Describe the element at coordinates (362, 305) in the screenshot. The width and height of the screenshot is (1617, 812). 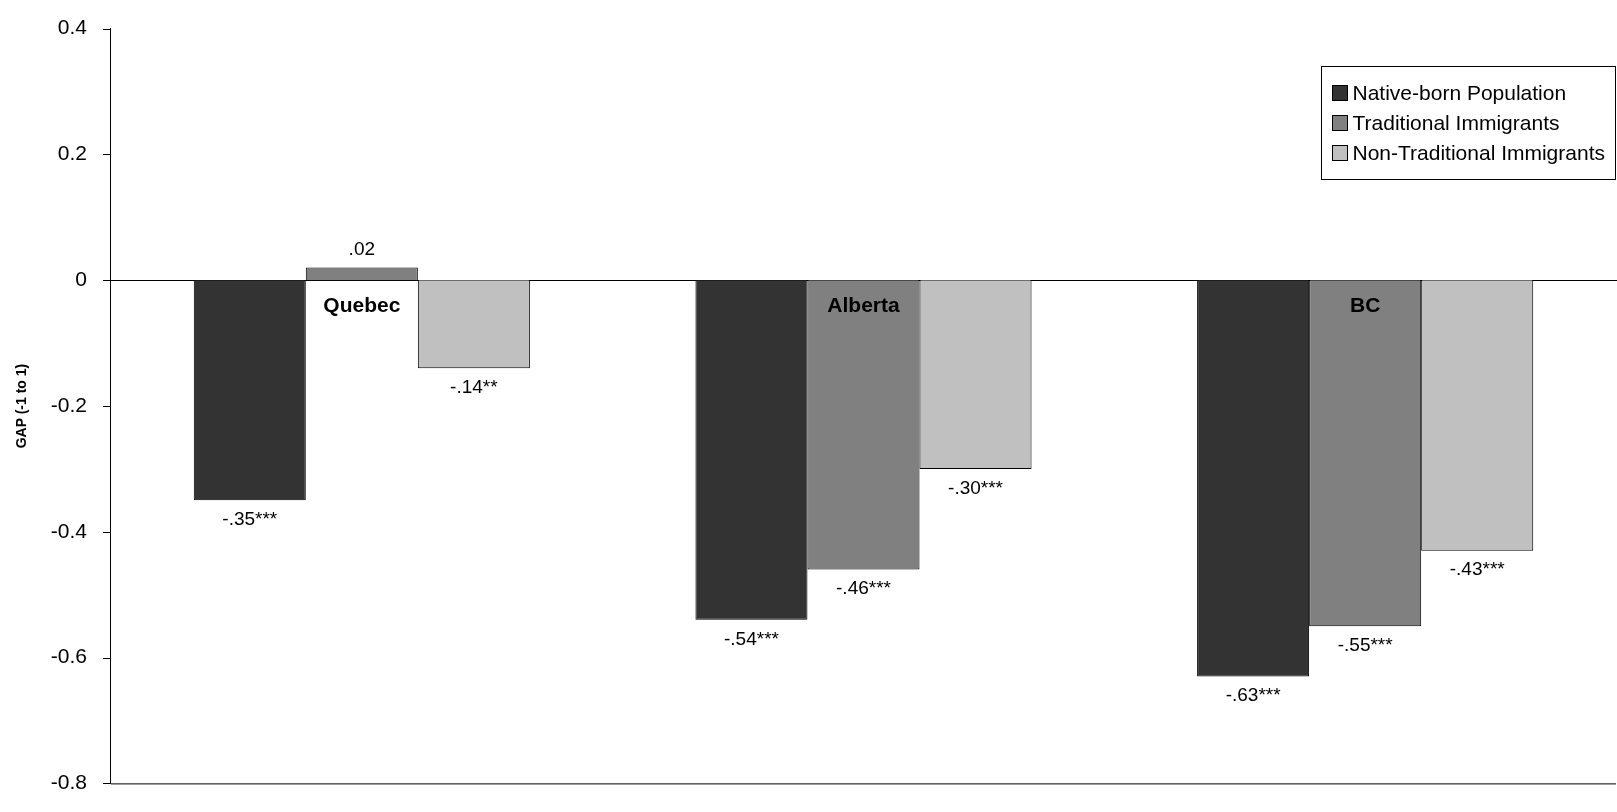
I see `x-tick-label: Quebec` at that location.